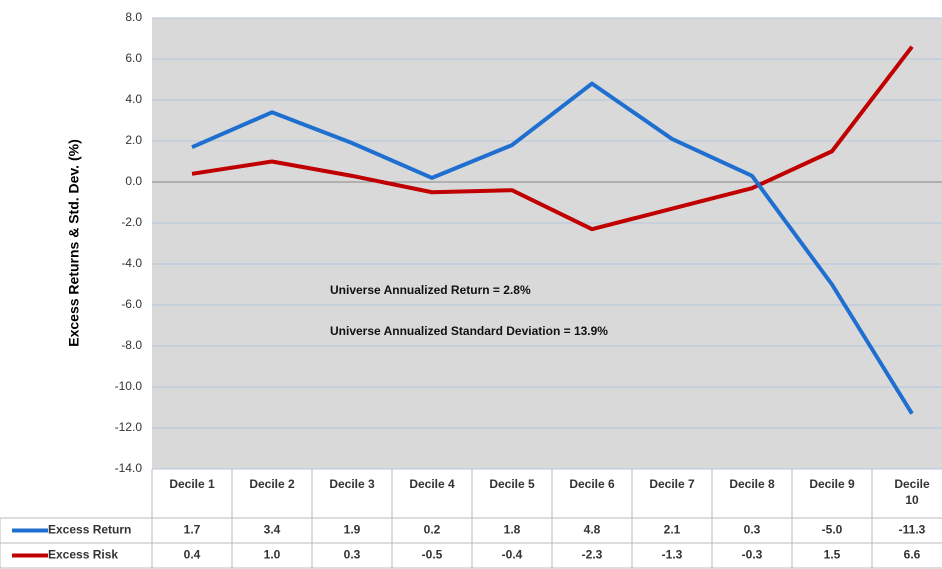  I want to click on x-tick-label: Decile 6, so click(592, 484).